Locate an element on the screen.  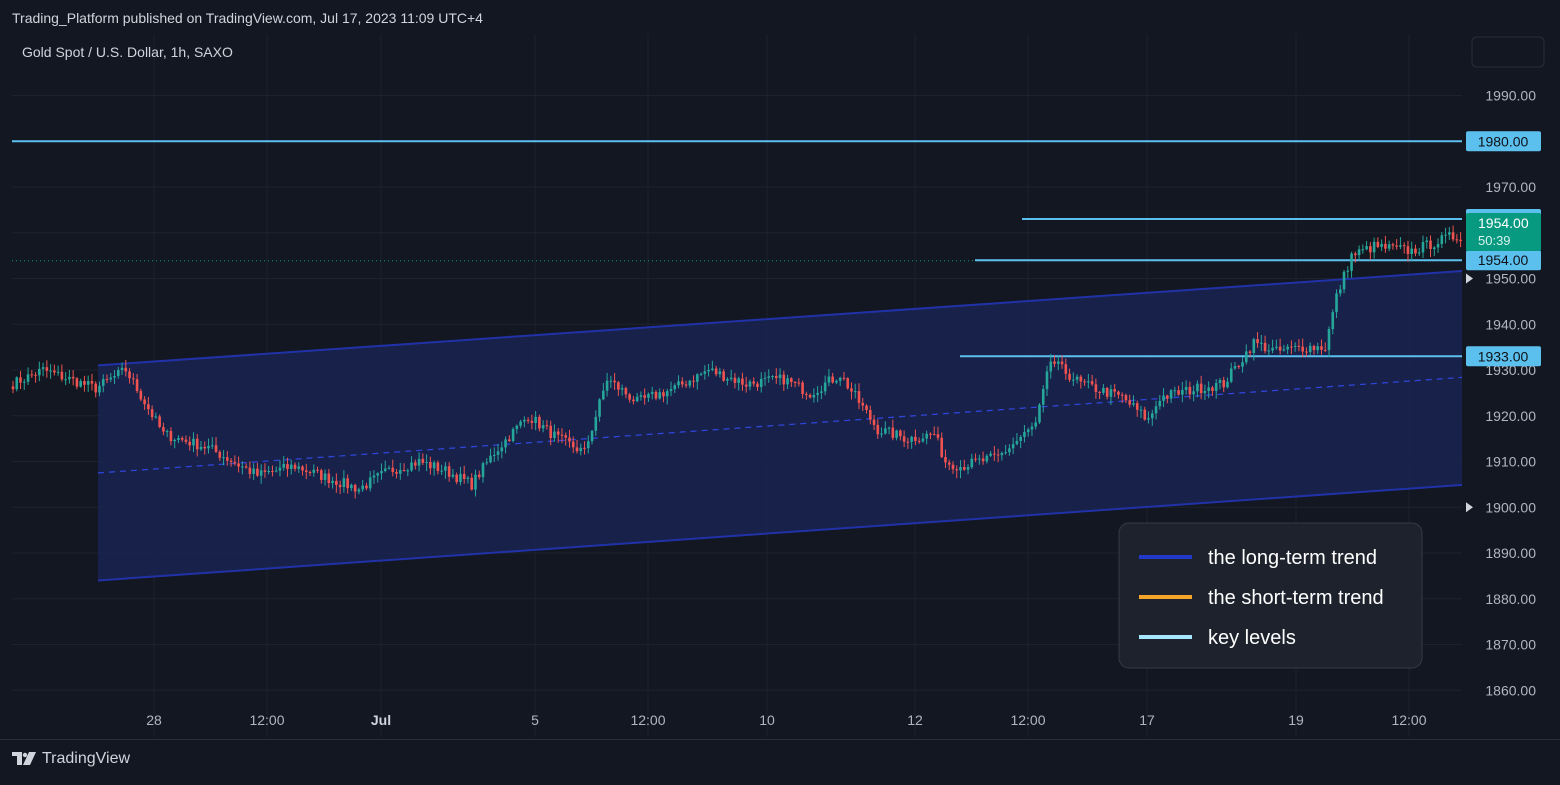
tradingview-brand: TradingView is located at coordinates (71, 759).